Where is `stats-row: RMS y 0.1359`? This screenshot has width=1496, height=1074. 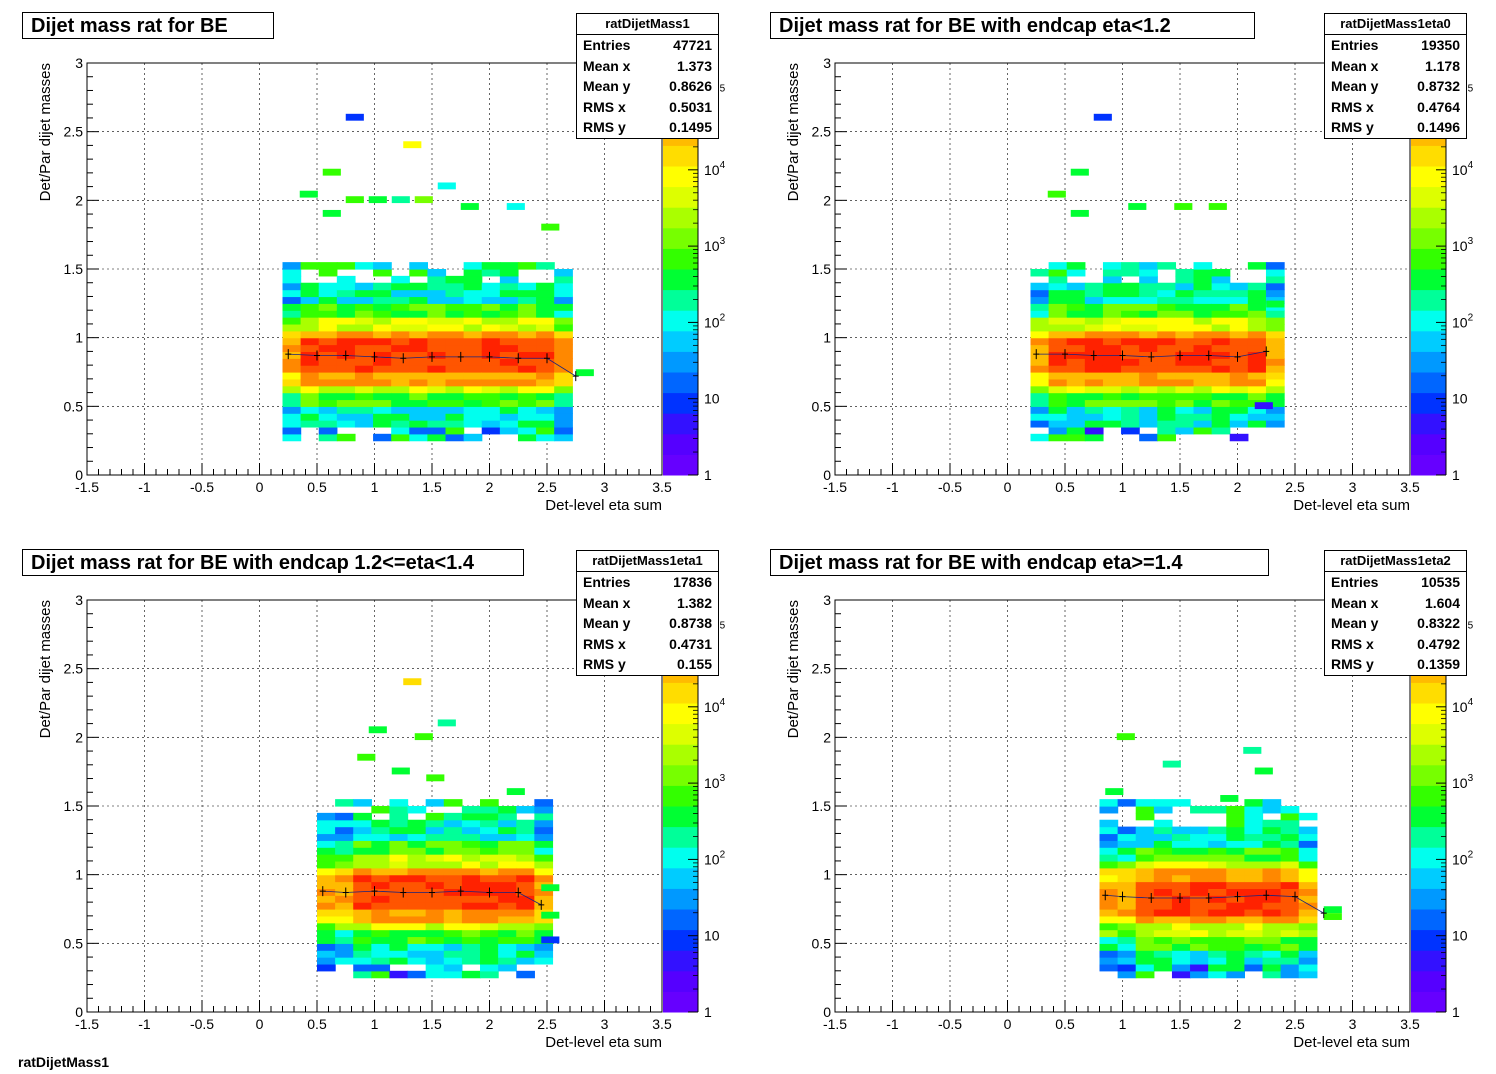
stats-row: RMS y 0.1359 is located at coordinates (1395, 664).